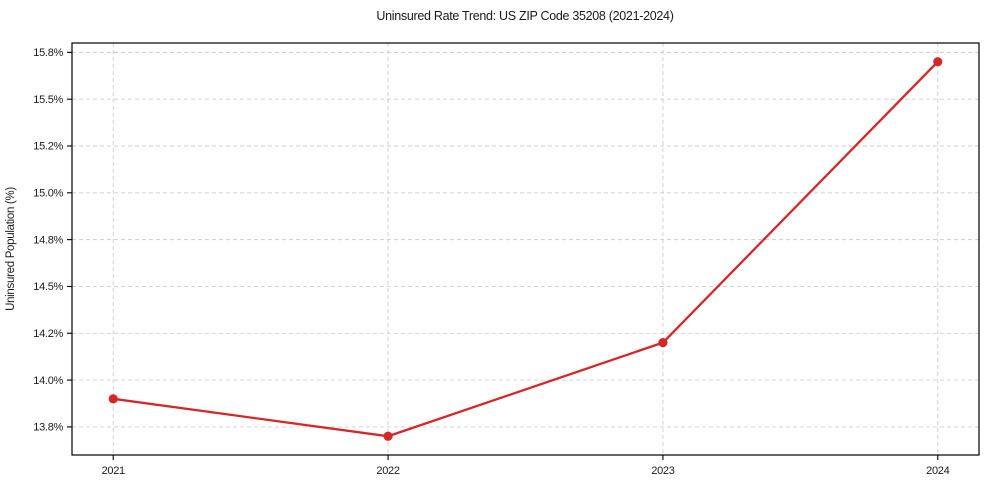 The width and height of the screenshot is (989, 490). What do you see at coordinates (48, 100) in the screenshot?
I see `y-tick-label: 15.5%` at bounding box center [48, 100].